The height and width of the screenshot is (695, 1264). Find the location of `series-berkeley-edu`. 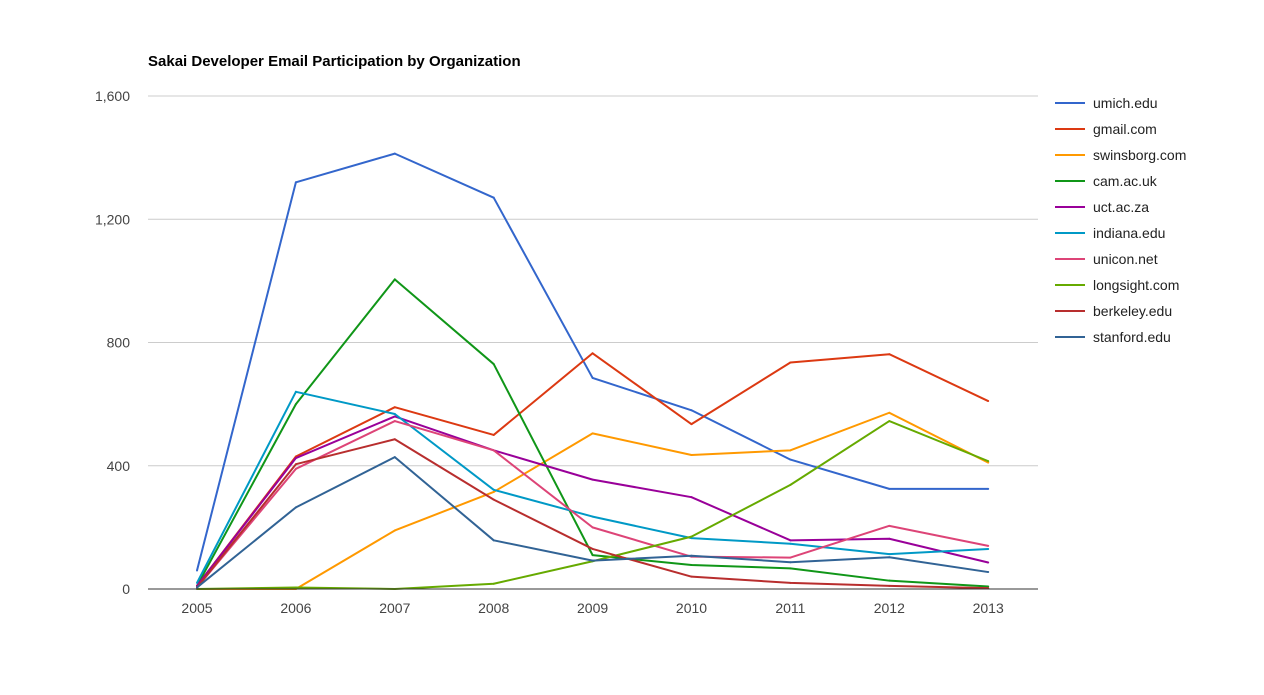

series-berkeley-edu is located at coordinates (593, 514).